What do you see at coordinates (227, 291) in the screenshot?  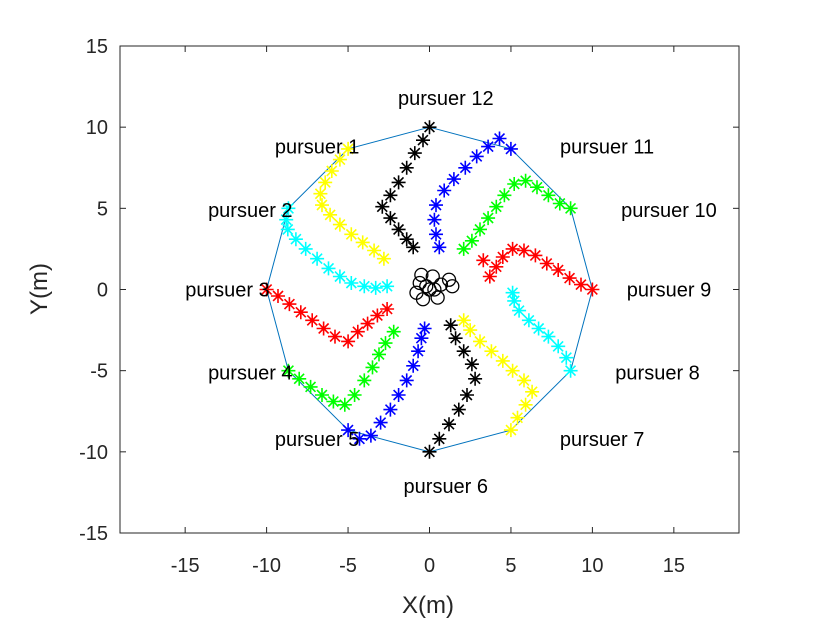 I see `annotation-3: pursuer 3` at bounding box center [227, 291].